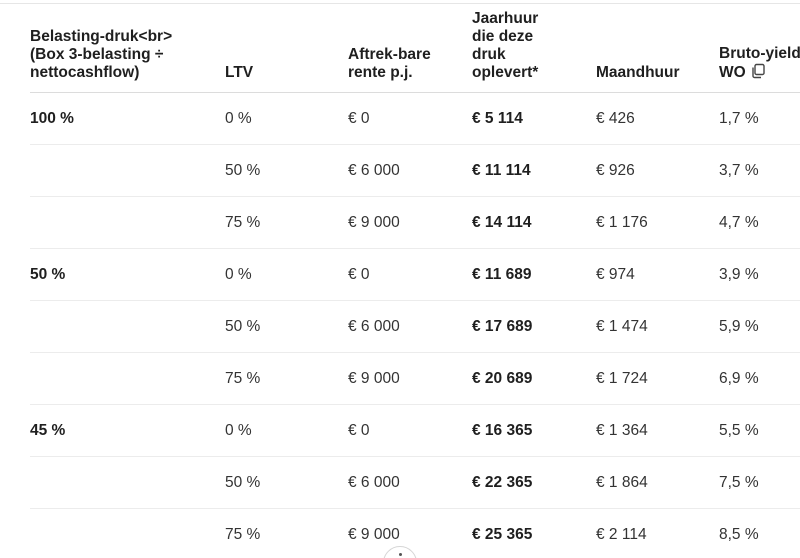  I want to click on table-row: 50 % € 6 000 € 17 689 € 1 474 5,9 %, so click(415, 326).